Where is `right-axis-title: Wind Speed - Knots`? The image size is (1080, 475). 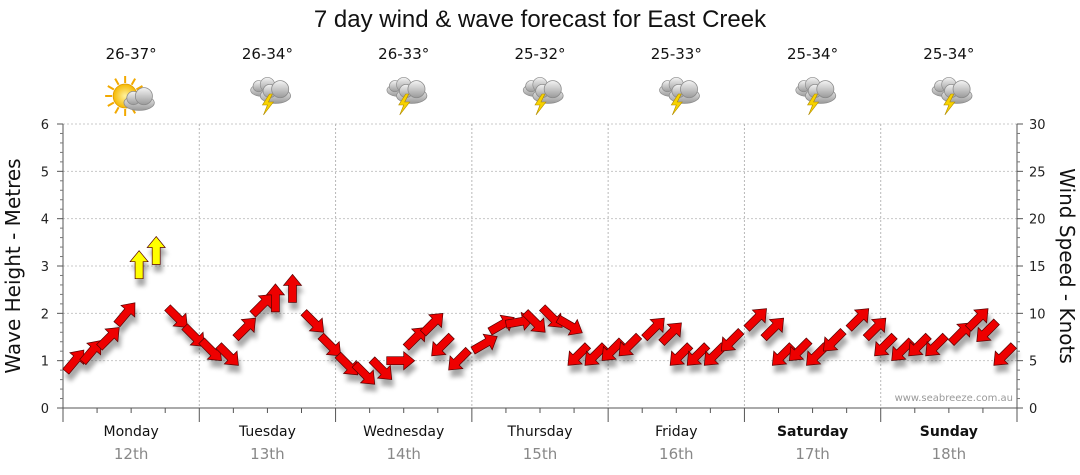 right-axis-title: Wind Speed - Knots is located at coordinates (1067, 266).